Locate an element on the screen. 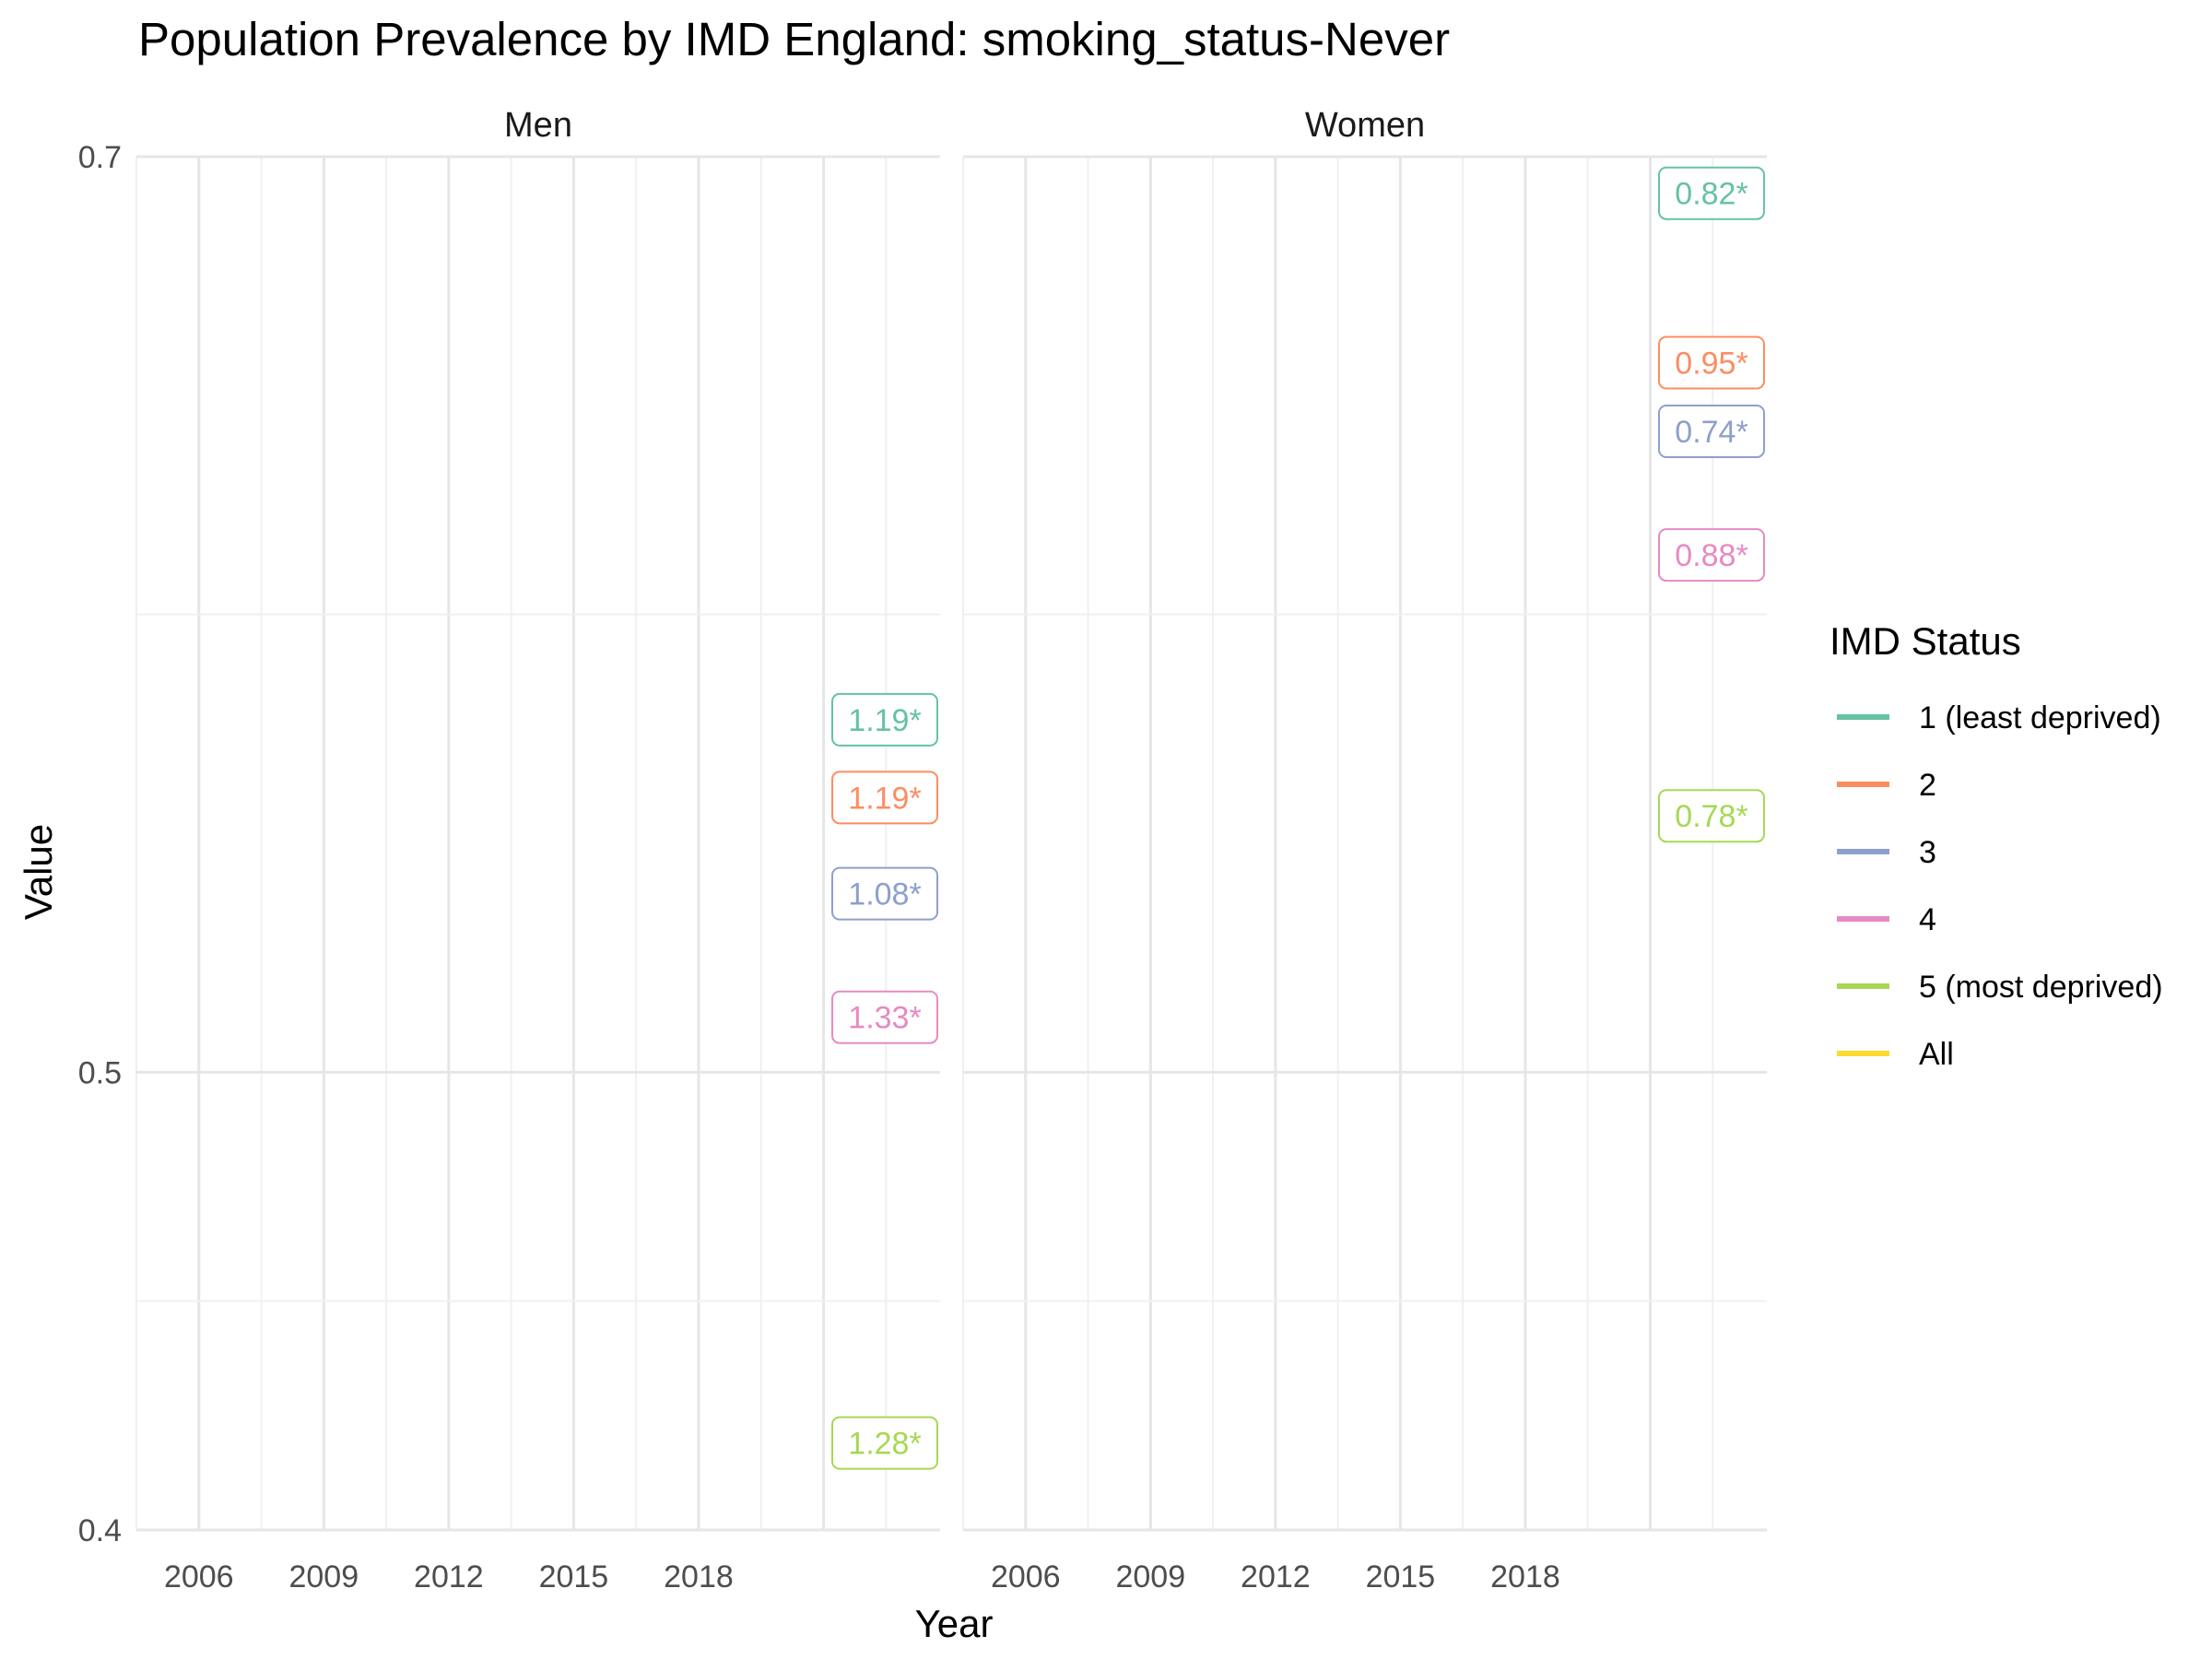 The width and height of the screenshot is (2212, 1659). legend-label: 2 is located at coordinates (1927, 785).